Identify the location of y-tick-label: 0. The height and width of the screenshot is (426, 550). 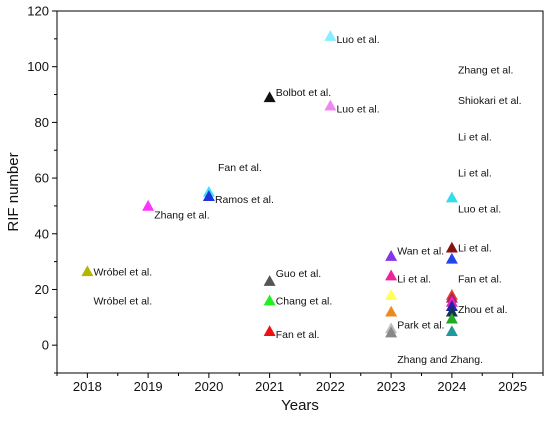
(45, 345).